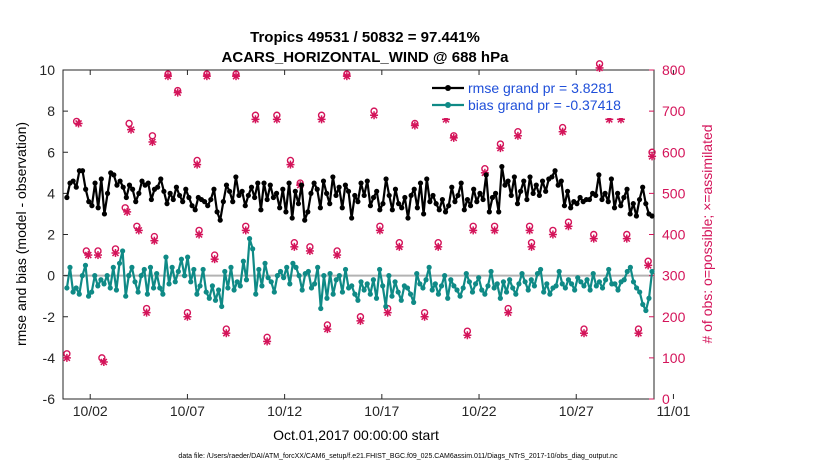  What do you see at coordinates (49, 358) in the screenshot?
I see `y-left-tick-label: -4` at bounding box center [49, 358].